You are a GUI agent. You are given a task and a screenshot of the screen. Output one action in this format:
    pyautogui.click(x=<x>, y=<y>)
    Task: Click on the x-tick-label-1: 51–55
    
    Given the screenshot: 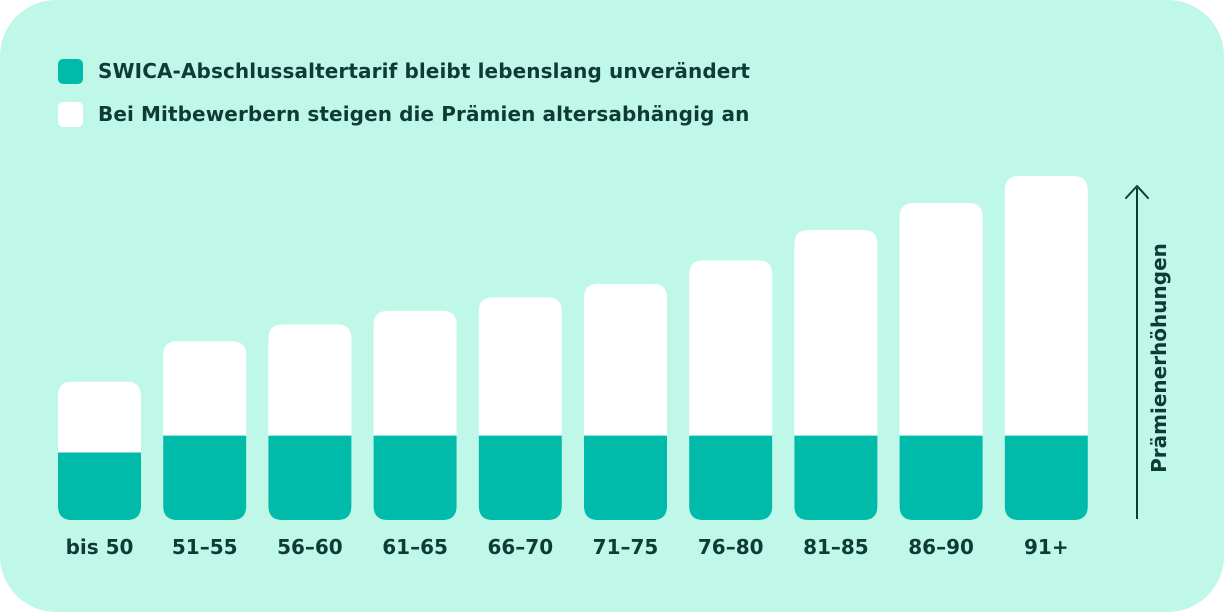 What is the action you would take?
    pyautogui.click(x=205, y=547)
    